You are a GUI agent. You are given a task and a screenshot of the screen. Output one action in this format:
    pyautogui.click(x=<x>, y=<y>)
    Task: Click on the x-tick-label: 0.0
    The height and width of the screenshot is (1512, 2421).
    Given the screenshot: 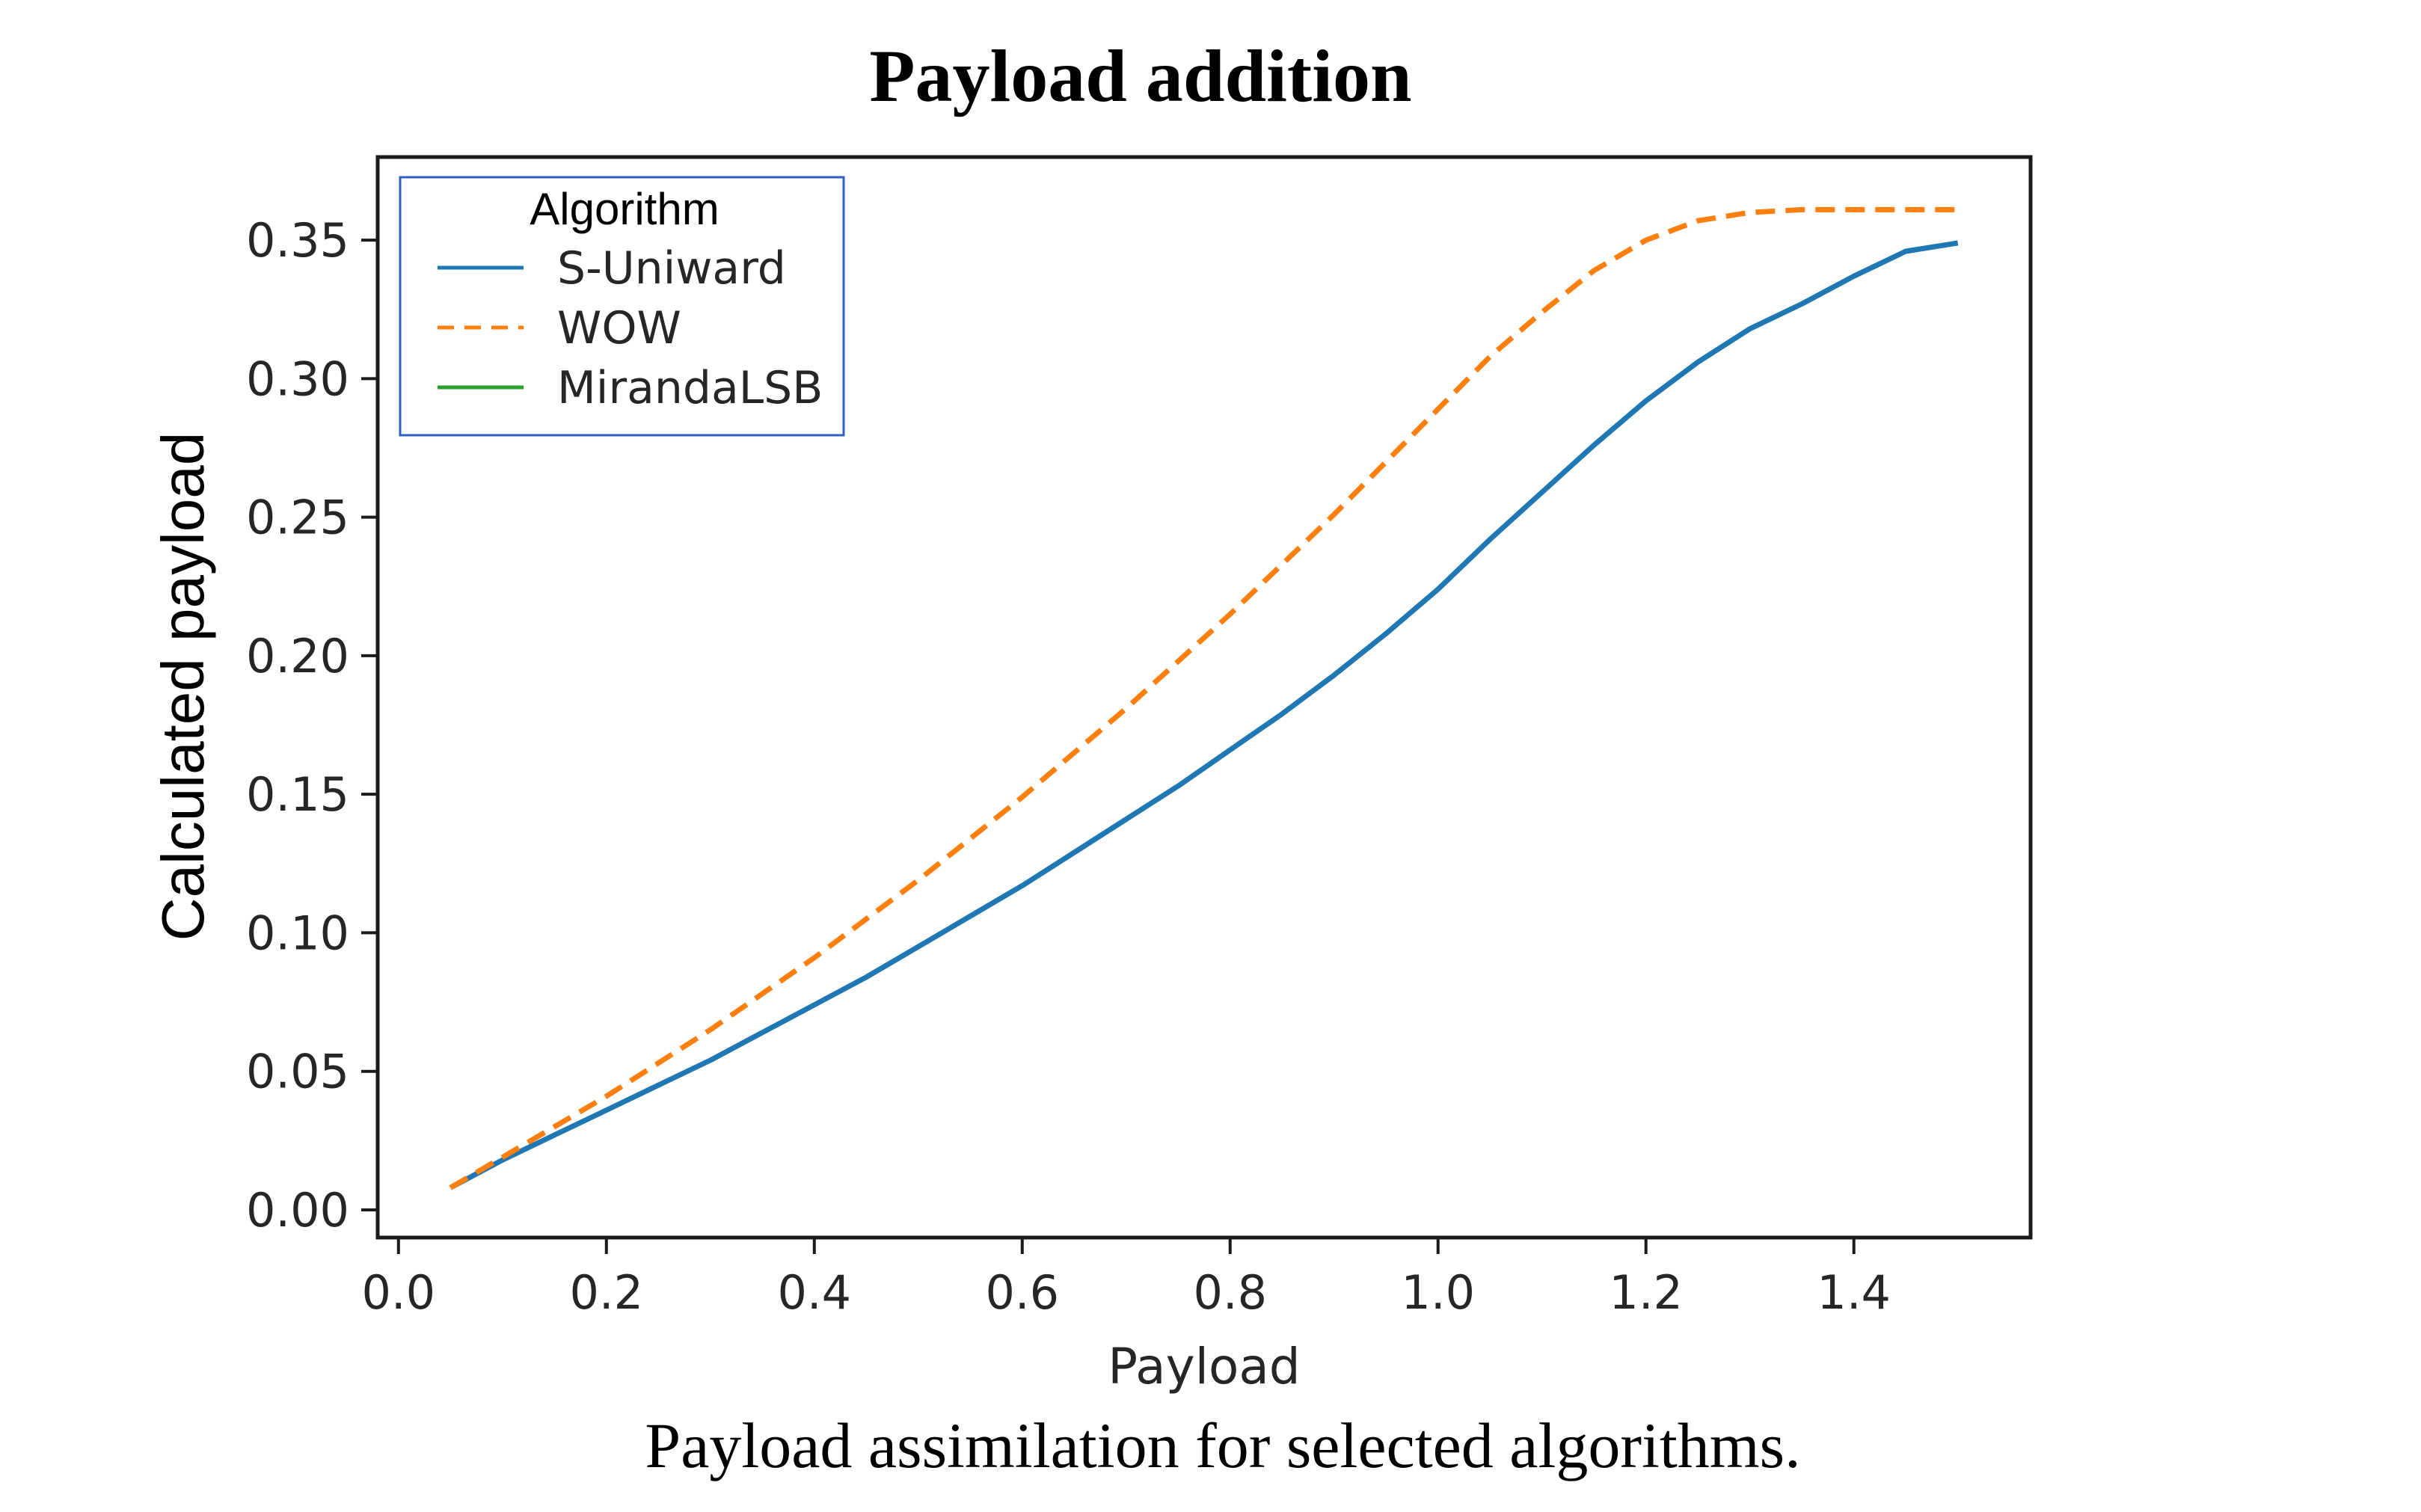 What is the action you would take?
    pyautogui.click(x=398, y=1292)
    